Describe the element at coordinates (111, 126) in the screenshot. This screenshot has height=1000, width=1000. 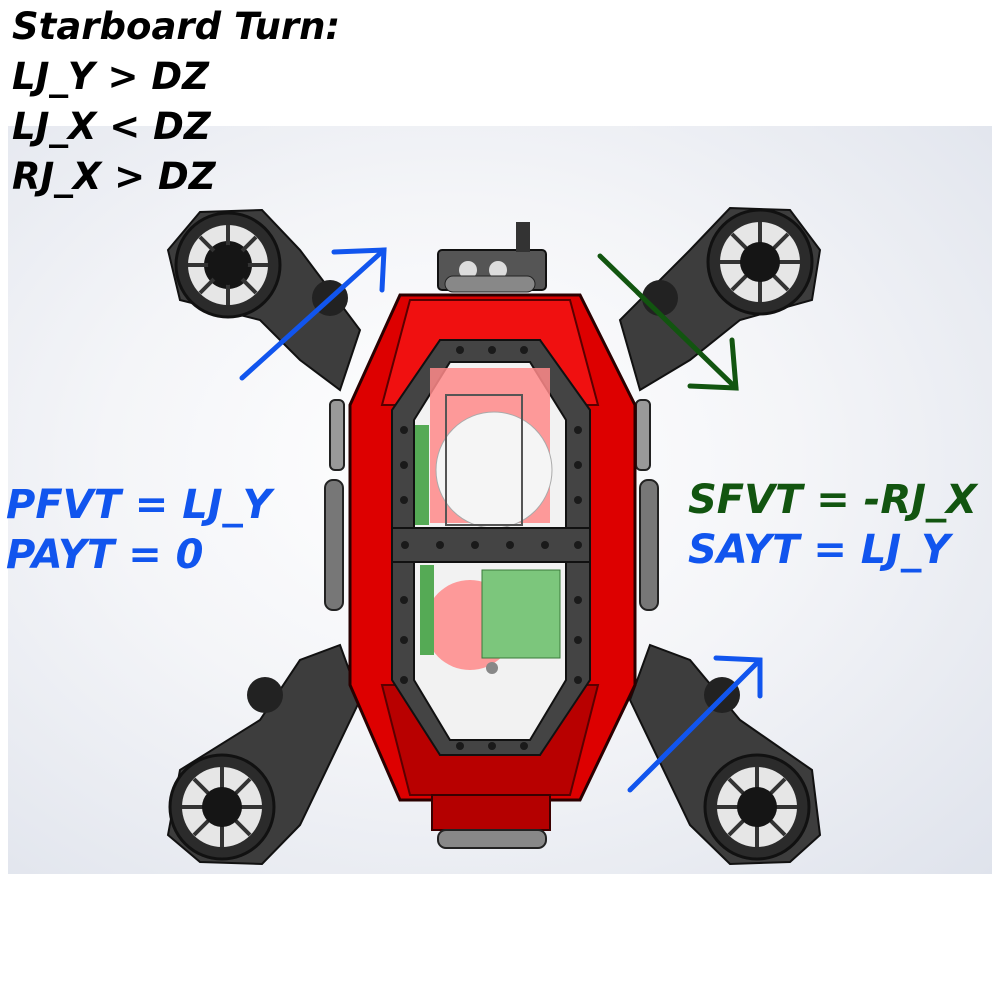
I see `condition-2: LJ_X < DZ` at that location.